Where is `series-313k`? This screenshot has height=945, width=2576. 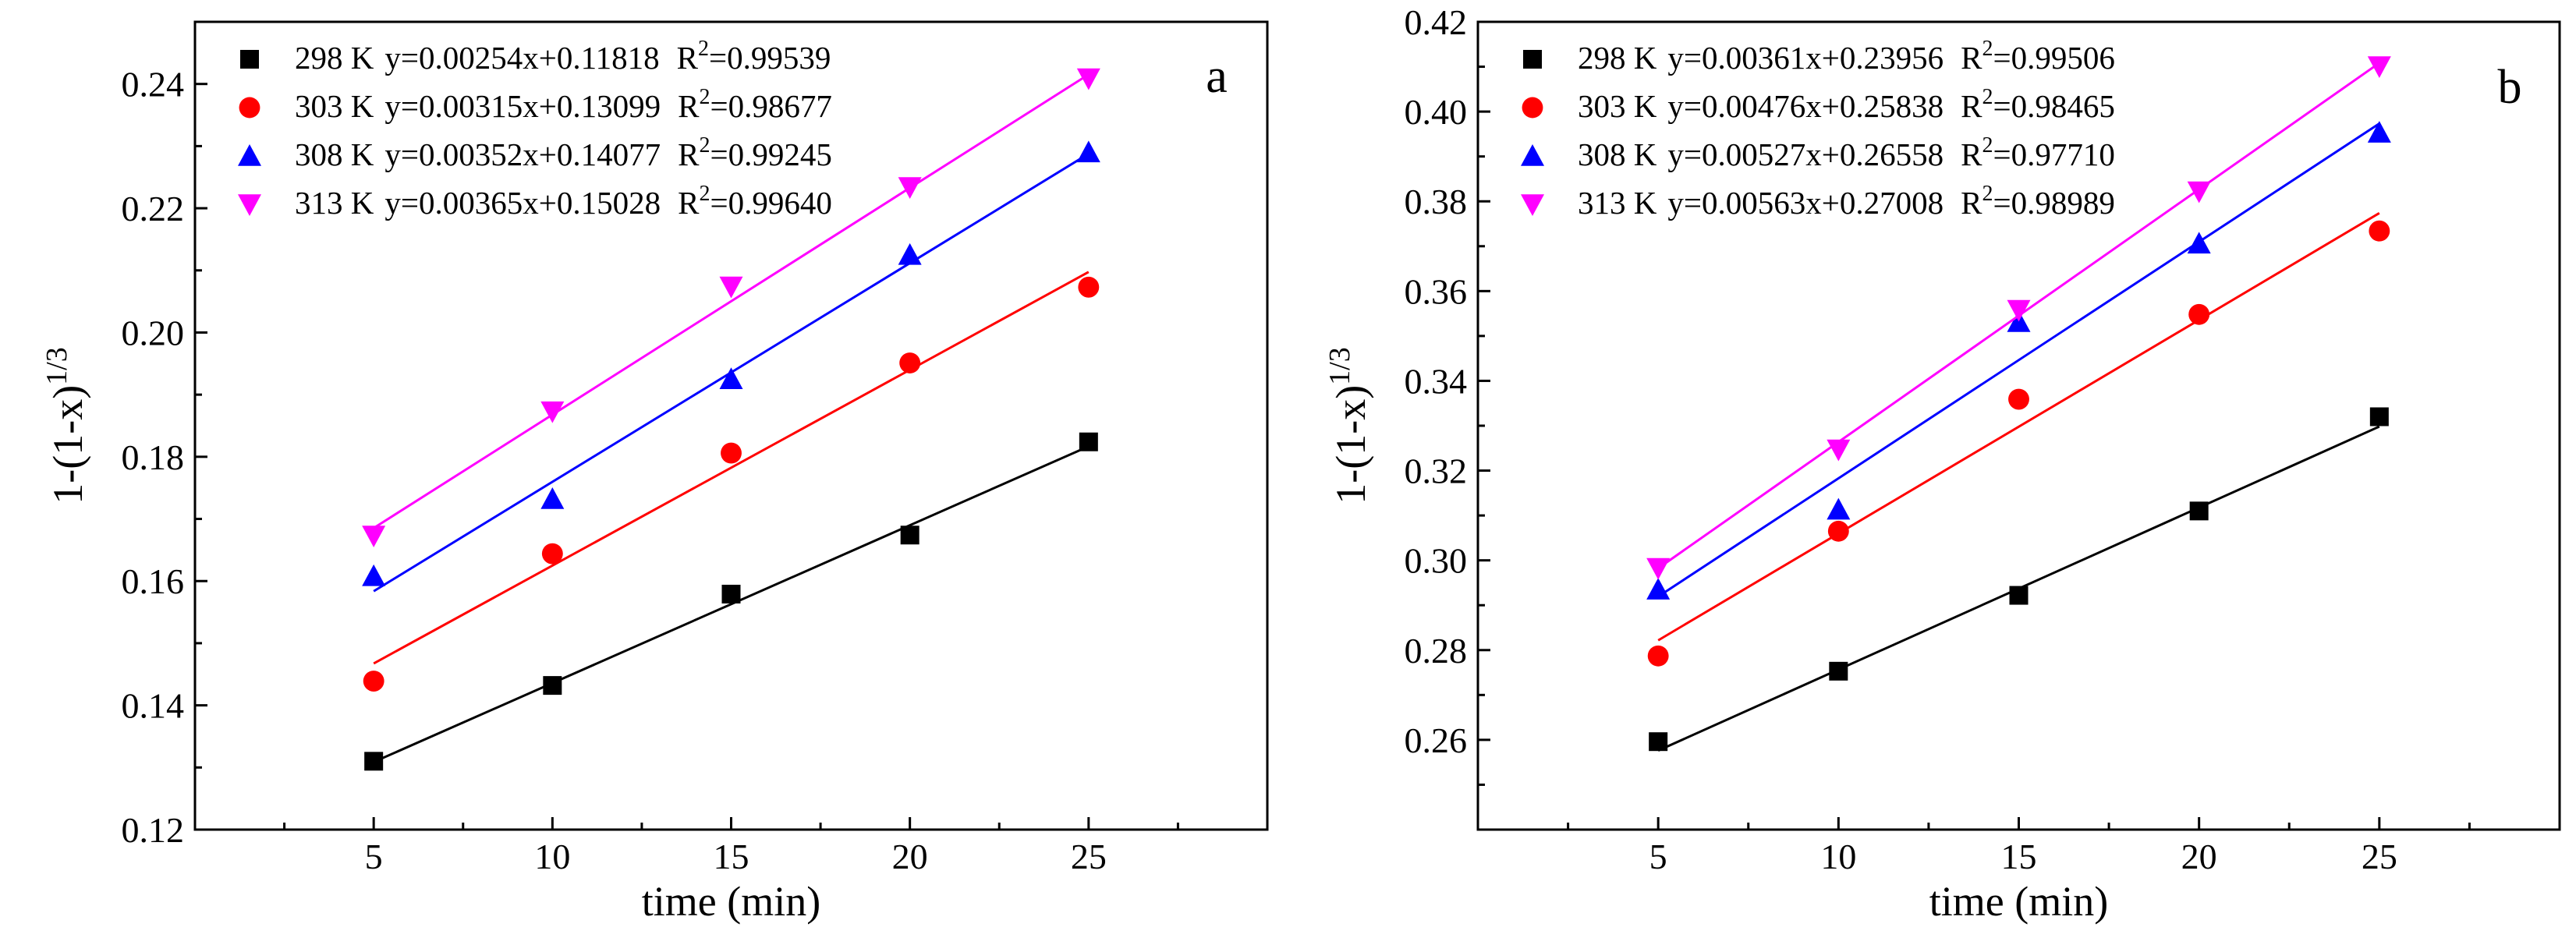 series-313k is located at coordinates (731, 308).